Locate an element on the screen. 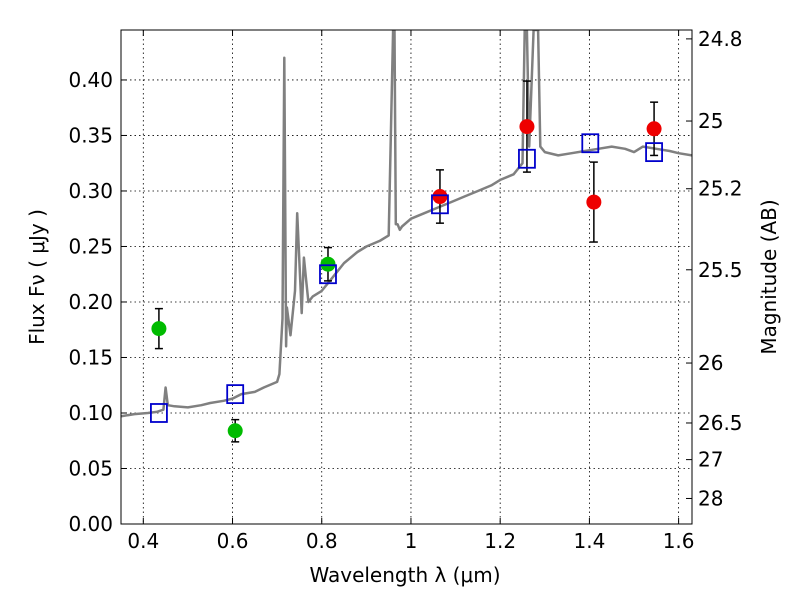 Image resolution: width=800 pixels, height=600 pixels. y-tick-label: 0.05 is located at coordinates (90, 468).